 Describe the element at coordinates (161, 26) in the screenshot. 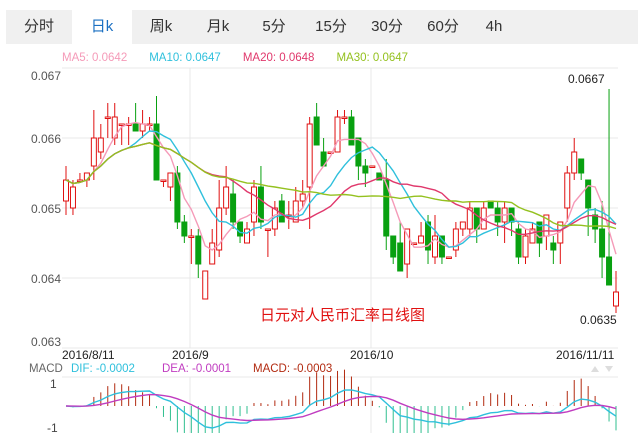

I see `tab-weekly-k: 周k` at that location.